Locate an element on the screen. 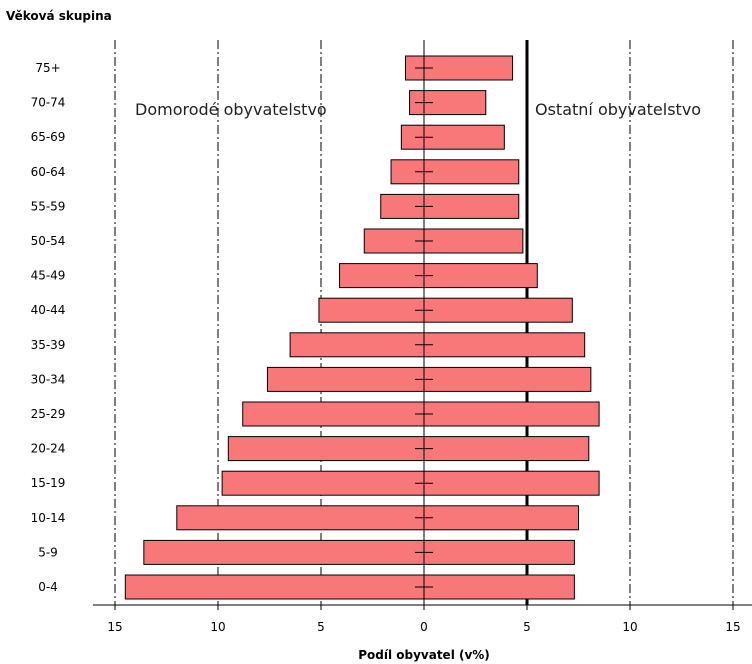  y-tick-label: 45-49 is located at coordinates (48, 276).